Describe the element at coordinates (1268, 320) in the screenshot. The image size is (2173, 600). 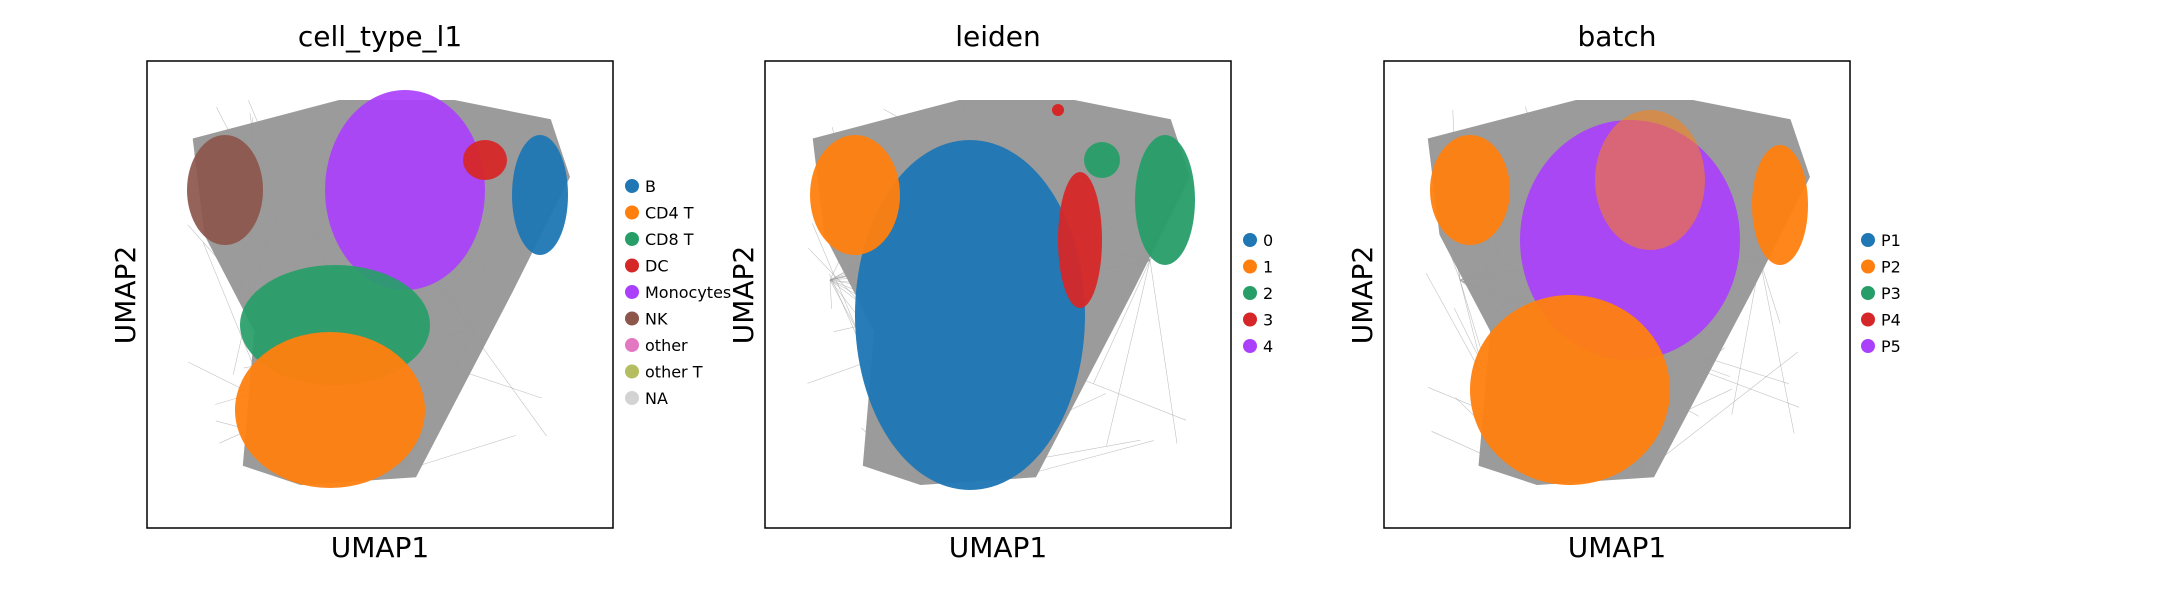
I see `legend-label: 3` at that location.